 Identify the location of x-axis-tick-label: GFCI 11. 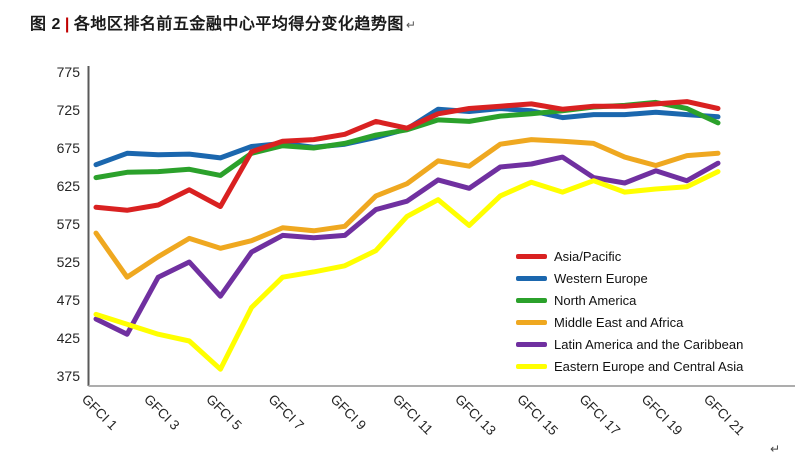
(413, 415).